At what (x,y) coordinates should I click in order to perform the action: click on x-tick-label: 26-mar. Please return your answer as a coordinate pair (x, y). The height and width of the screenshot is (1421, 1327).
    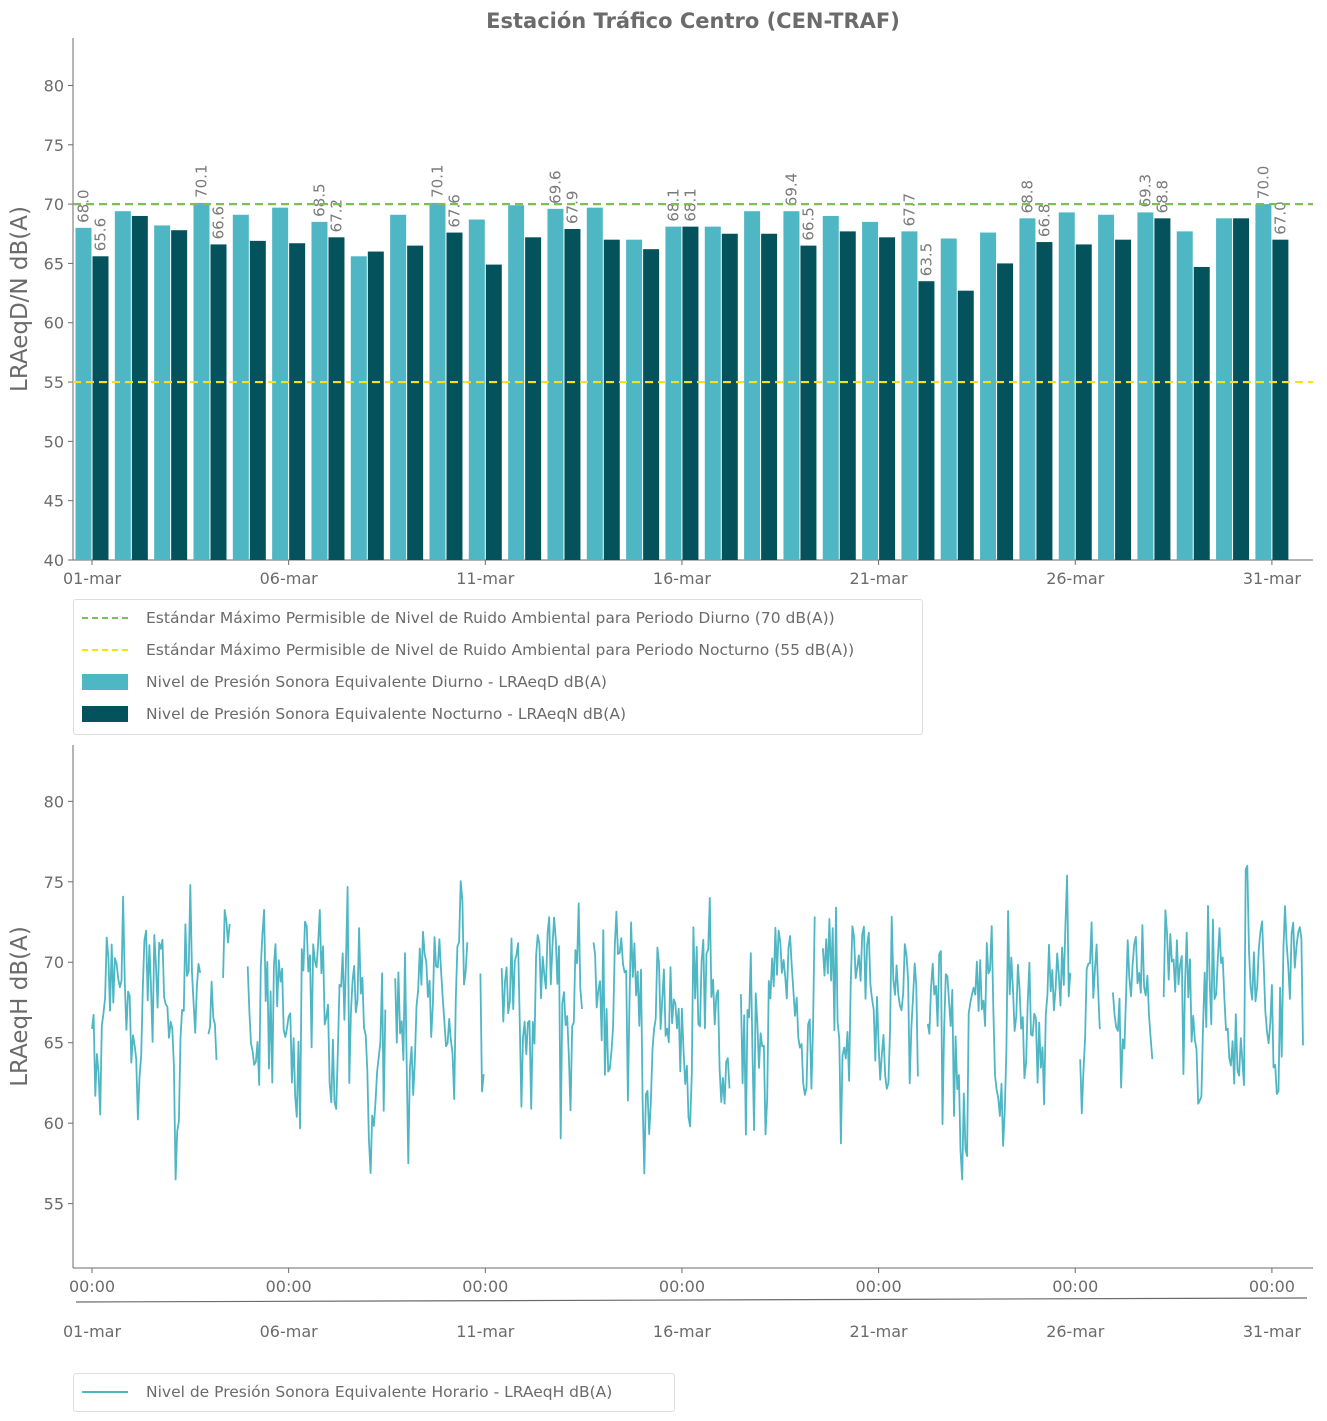
    Looking at the image, I should click on (1075, 578).